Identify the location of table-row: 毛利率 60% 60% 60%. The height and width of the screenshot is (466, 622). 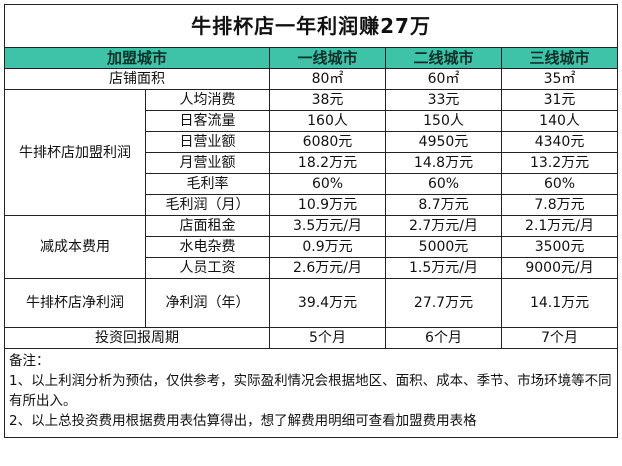
(312, 184).